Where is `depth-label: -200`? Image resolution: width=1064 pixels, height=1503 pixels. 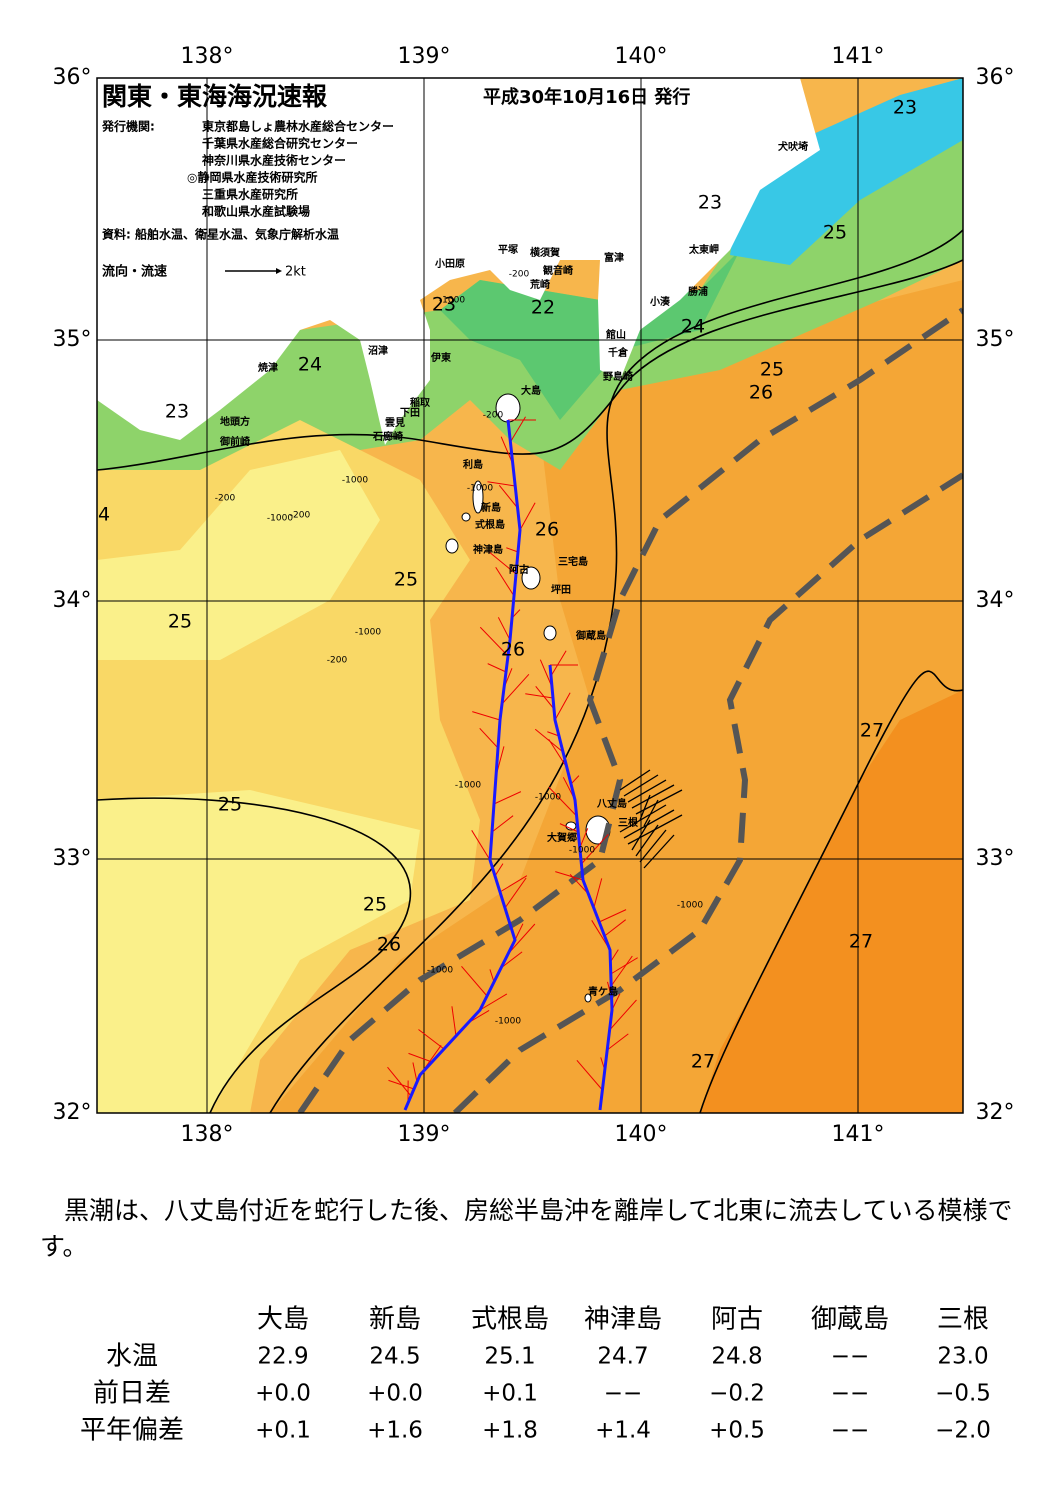
depth-label: -200 is located at coordinates (300, 516).